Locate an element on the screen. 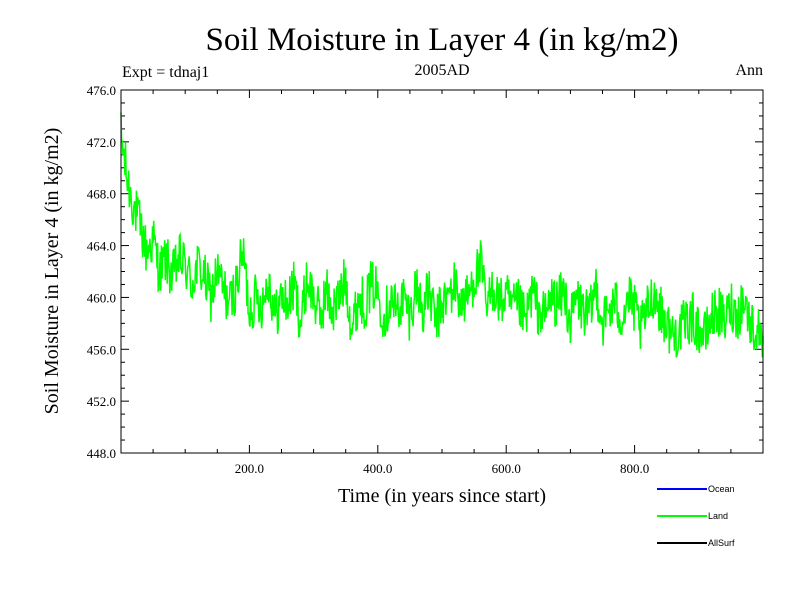  legend-label-allsurf: AllSurf is located at coordinates (721, 543).